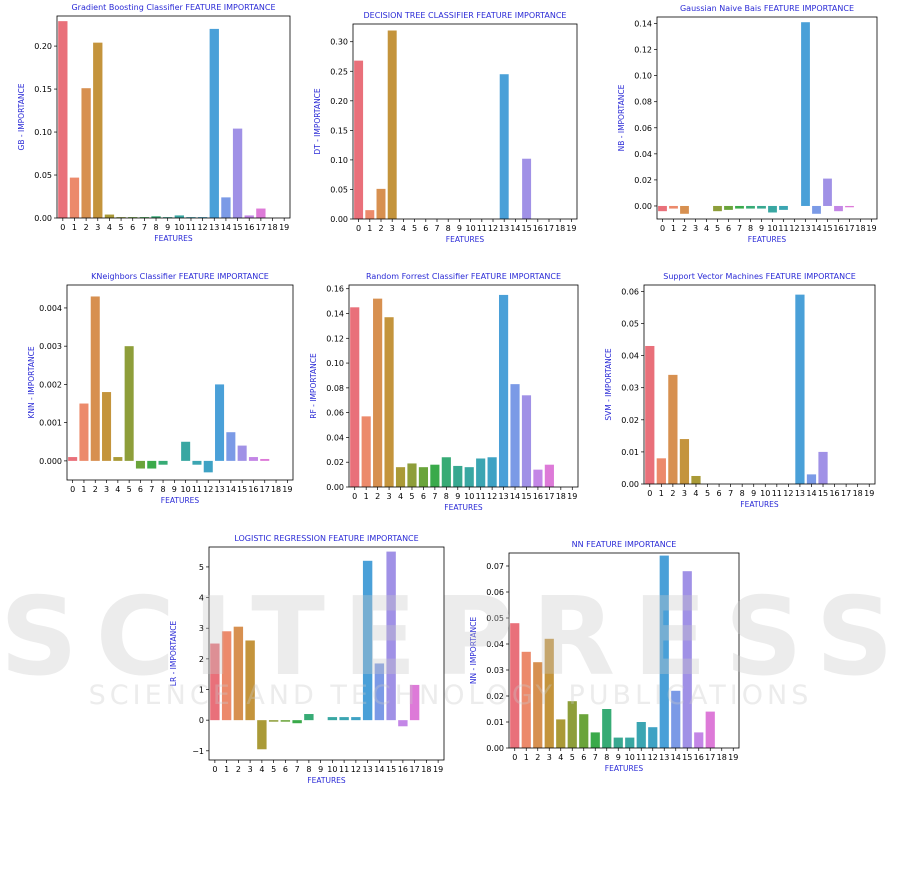 This screenshot has height=886, width=901. Describe the element at coordinates (313, 386) in the screenshot. I see `y-axis-label: RF - IMPORTANCE` at that location.